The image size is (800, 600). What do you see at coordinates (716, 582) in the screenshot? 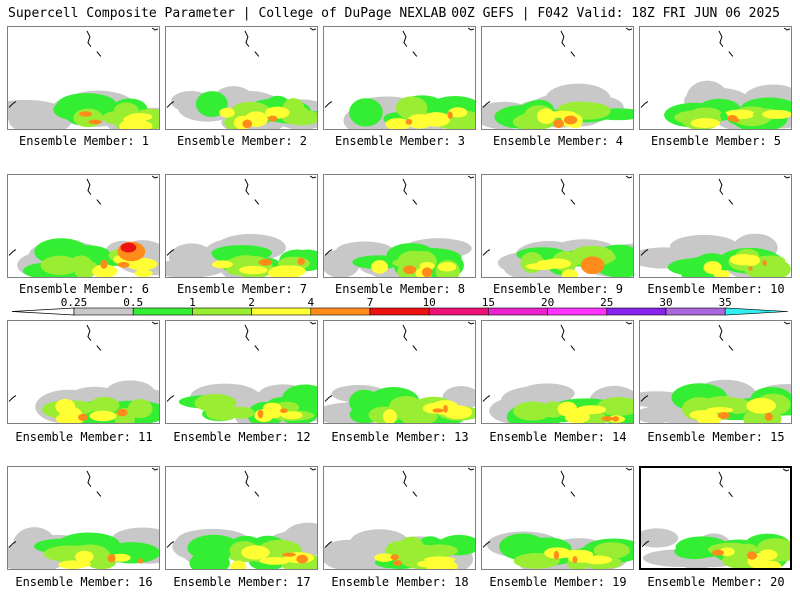
I see `member-label: Ensemble Member: 20` at bounding box center [716, 582].